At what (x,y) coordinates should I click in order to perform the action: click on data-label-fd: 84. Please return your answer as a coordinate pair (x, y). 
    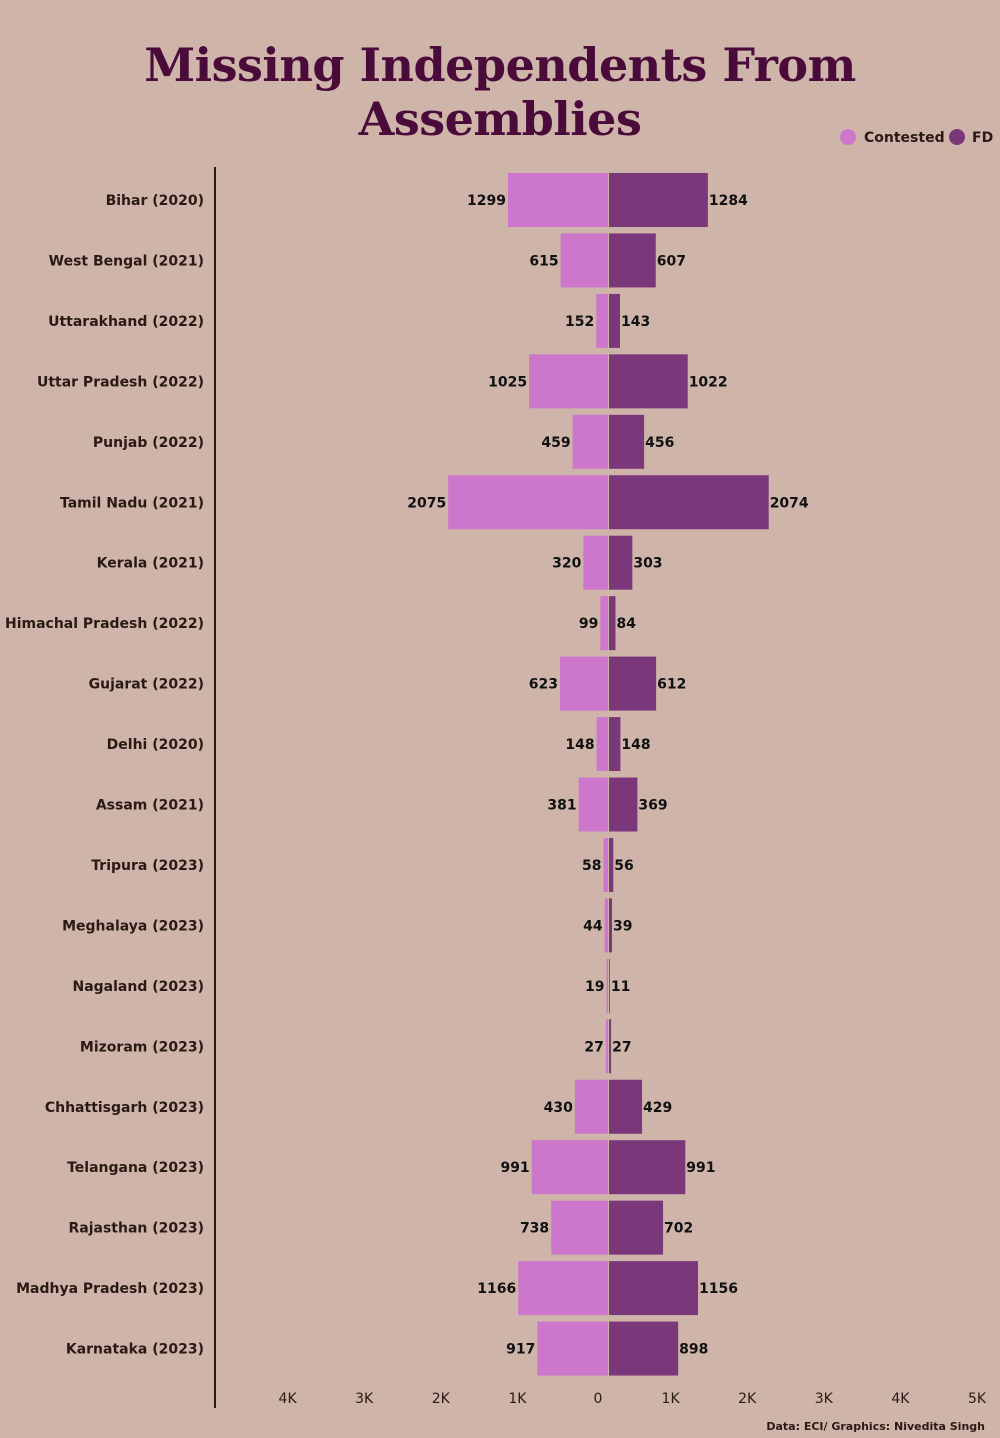
    Looking at the image, I should click on (626, 624).